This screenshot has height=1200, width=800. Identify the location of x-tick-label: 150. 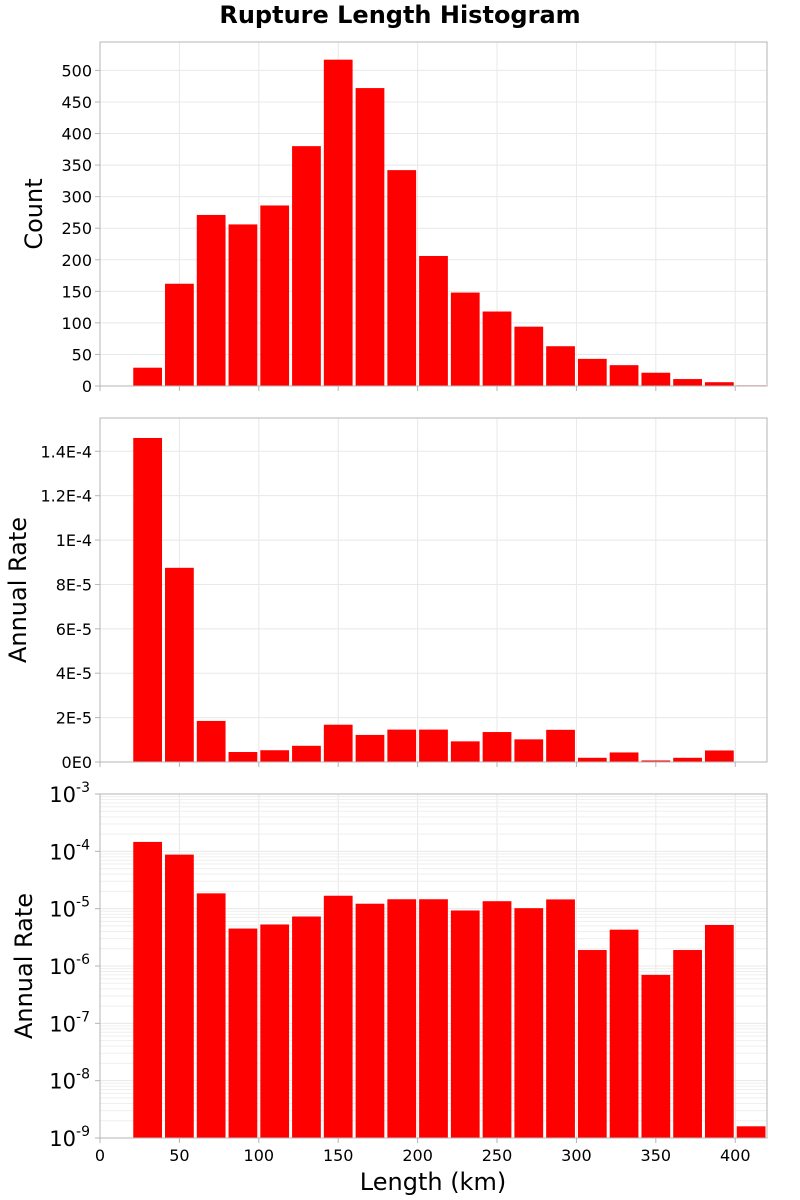
(338, 1155).